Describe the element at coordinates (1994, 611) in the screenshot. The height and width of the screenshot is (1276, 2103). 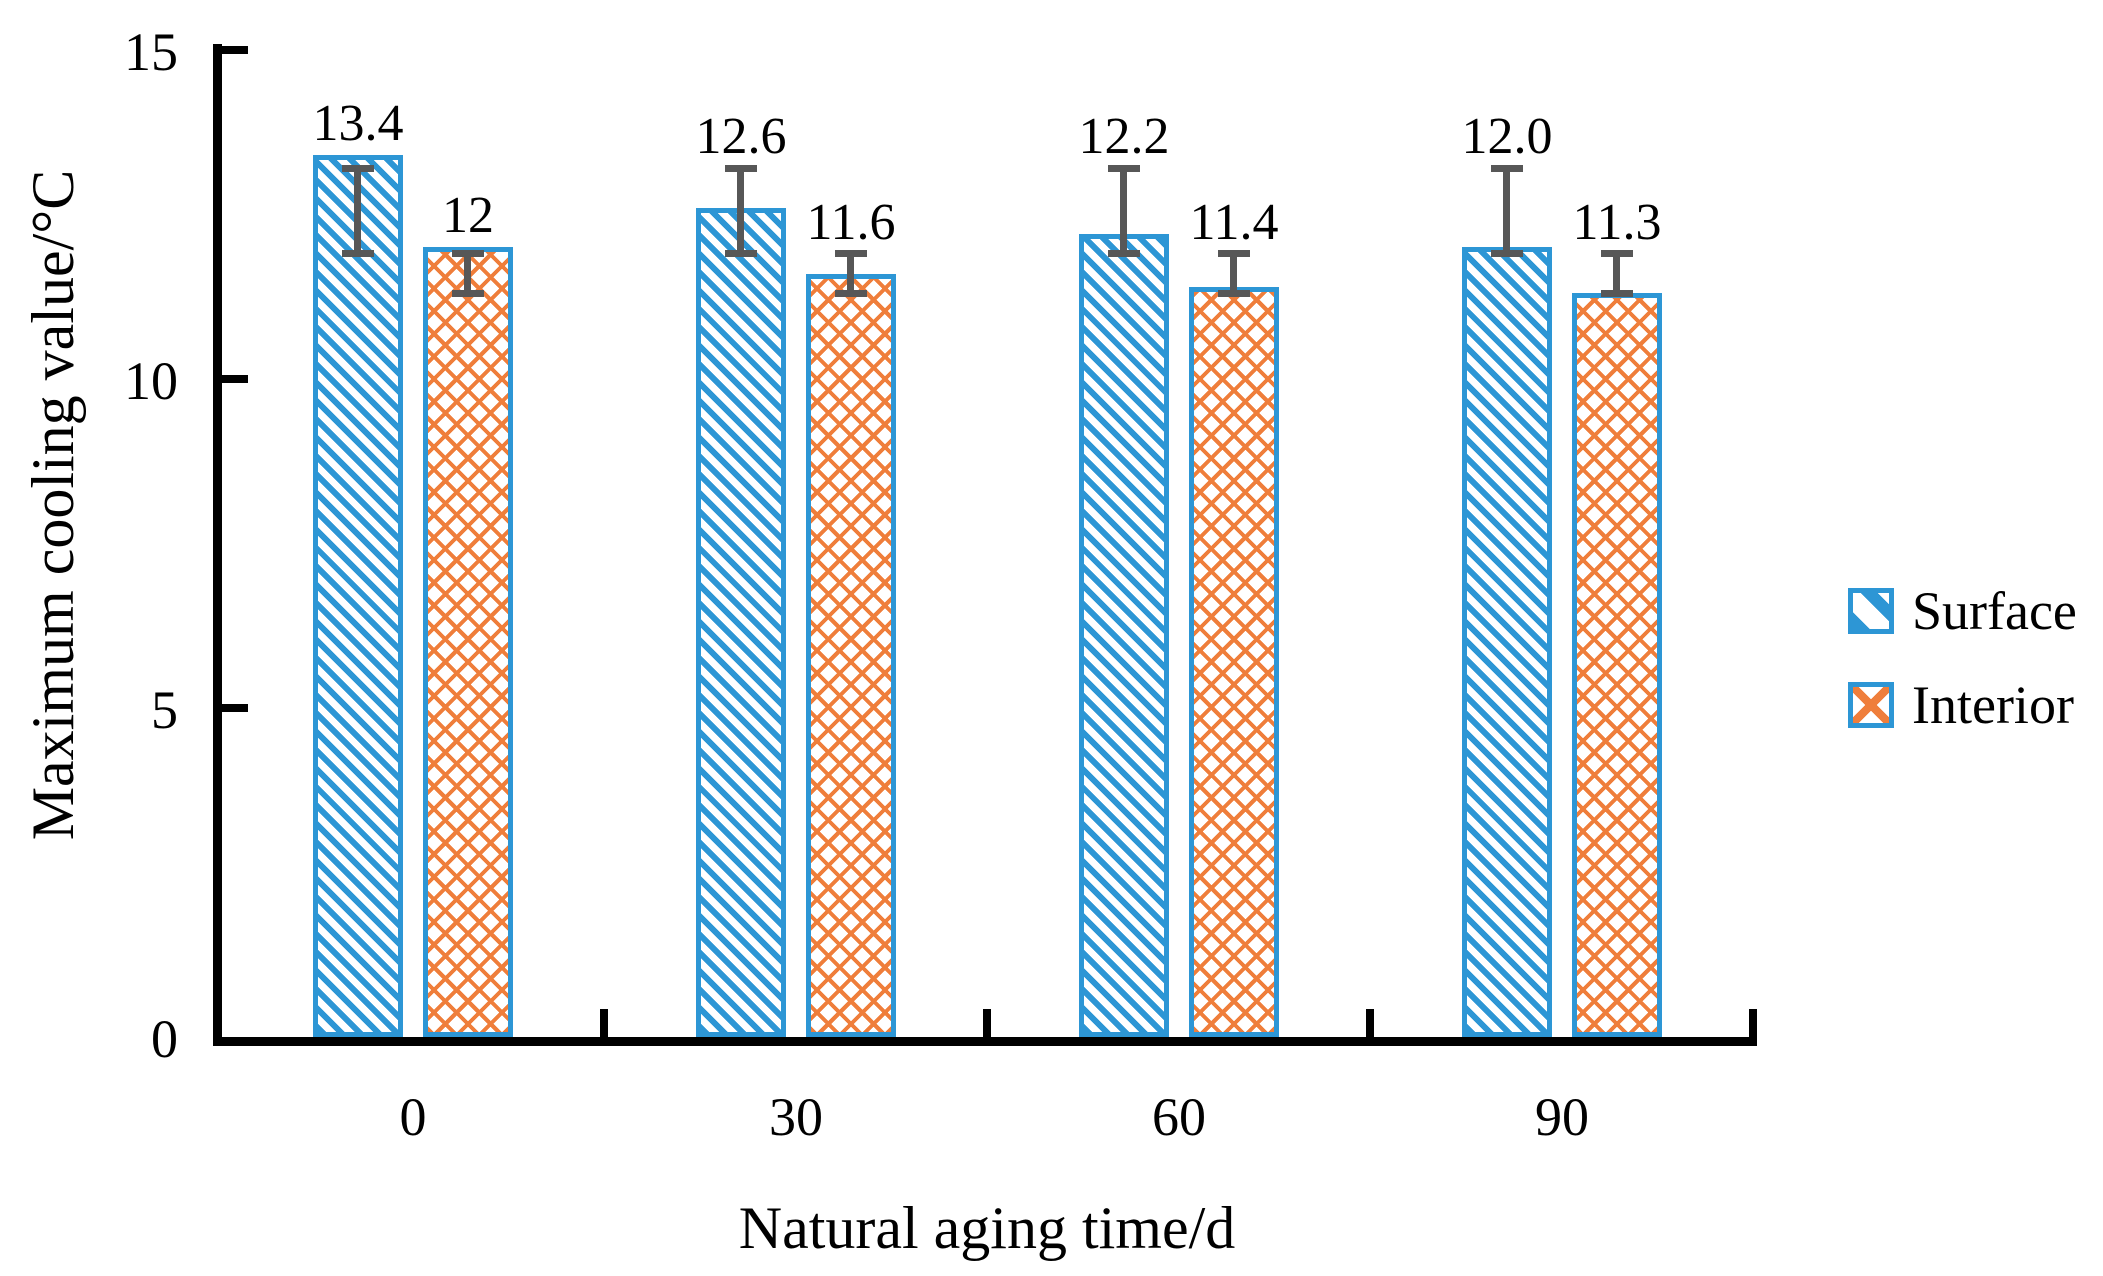
I see `legend-label-surface: Surface` at that location.